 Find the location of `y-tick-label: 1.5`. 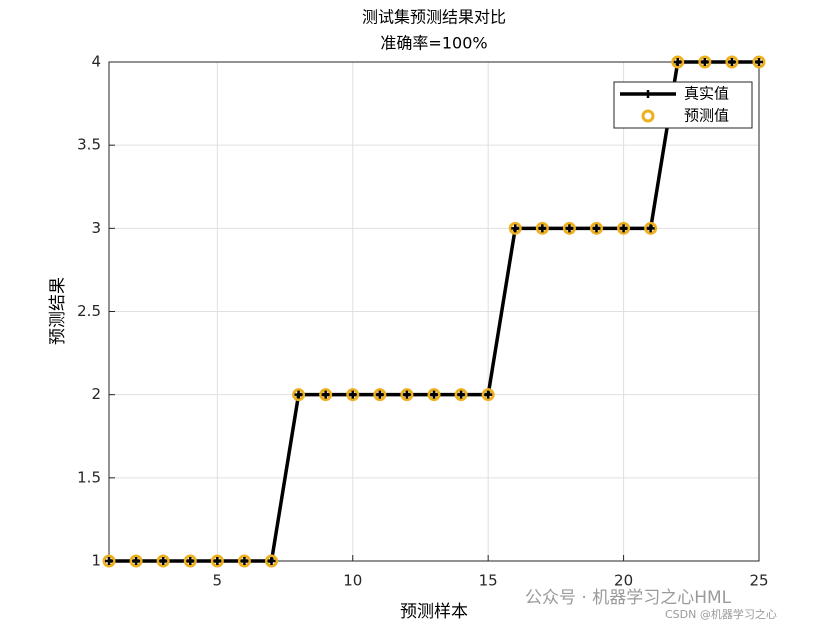

y-tick-label: 1.5 is located at coordinates (89, 477).